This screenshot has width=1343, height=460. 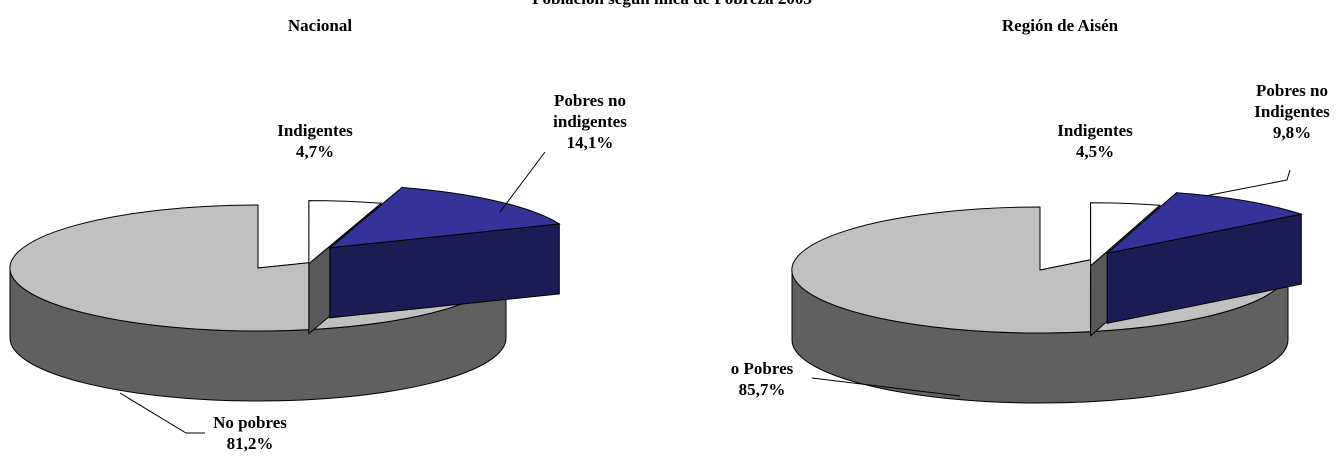 What do you see at coordinates (250, 422) in the screenshot?
I see `category-label: No pobres` at bounding box center [250, 422].